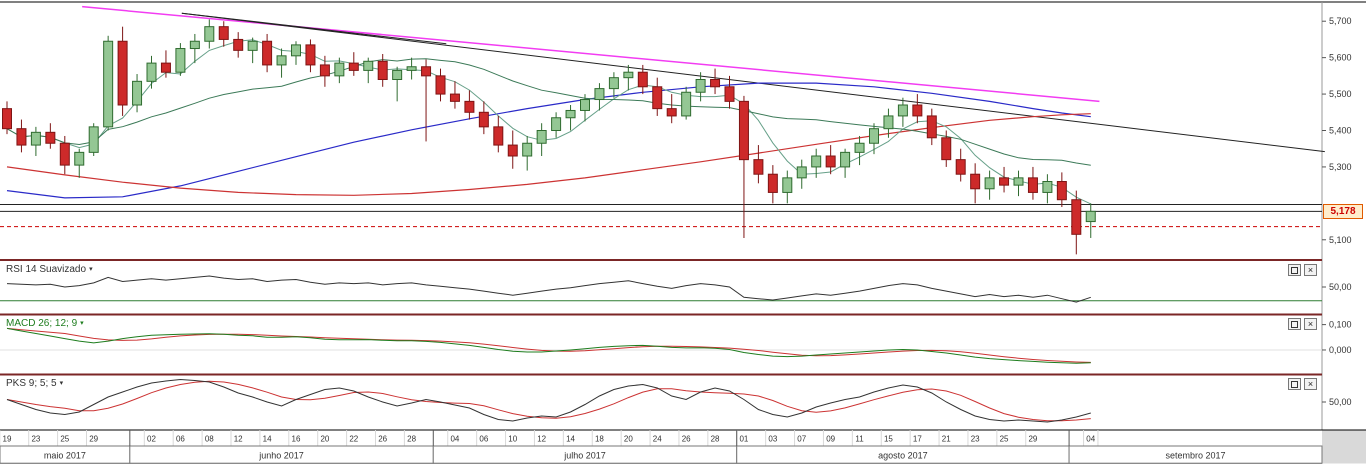 The height and width of the screenshot is (464, 1366). What do you see at coordinates (1340, 240) in the screenshot?
I see `svg-text: 5,100` at bounding box center [1340, 240].